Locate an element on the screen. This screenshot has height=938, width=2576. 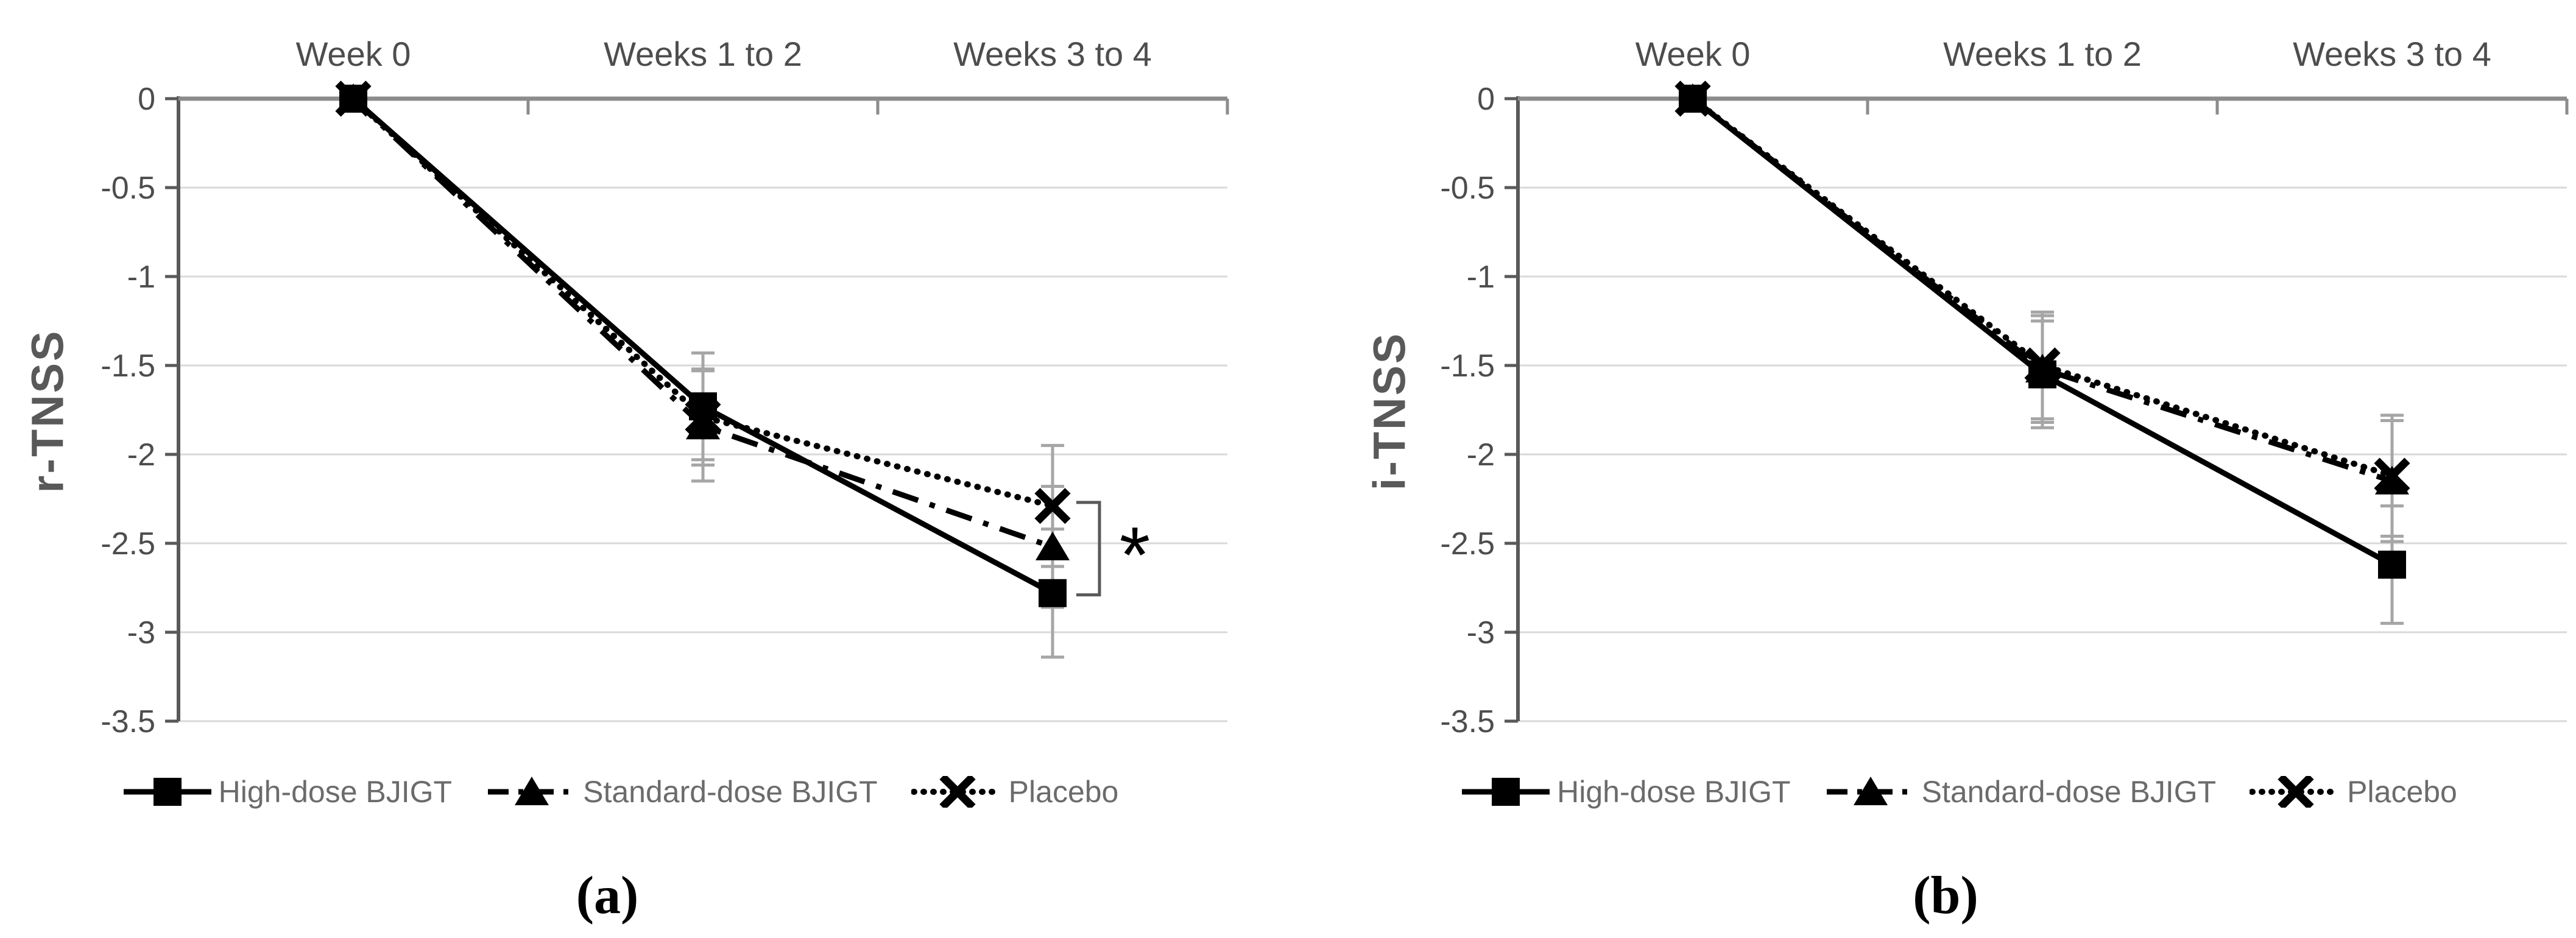
panel-caption-a: (a) is located at coordinates (607, 896).